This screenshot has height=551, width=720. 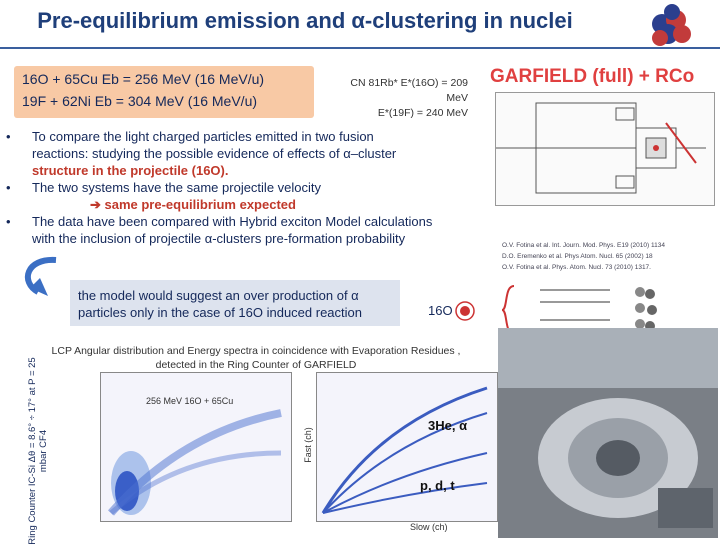 What do you see at coordinates (409, 90) in the screenshot?
I see `cn-line-1: CN 81Rb* E*(16O) = 209 MeV` at bounding box center [409, 90].